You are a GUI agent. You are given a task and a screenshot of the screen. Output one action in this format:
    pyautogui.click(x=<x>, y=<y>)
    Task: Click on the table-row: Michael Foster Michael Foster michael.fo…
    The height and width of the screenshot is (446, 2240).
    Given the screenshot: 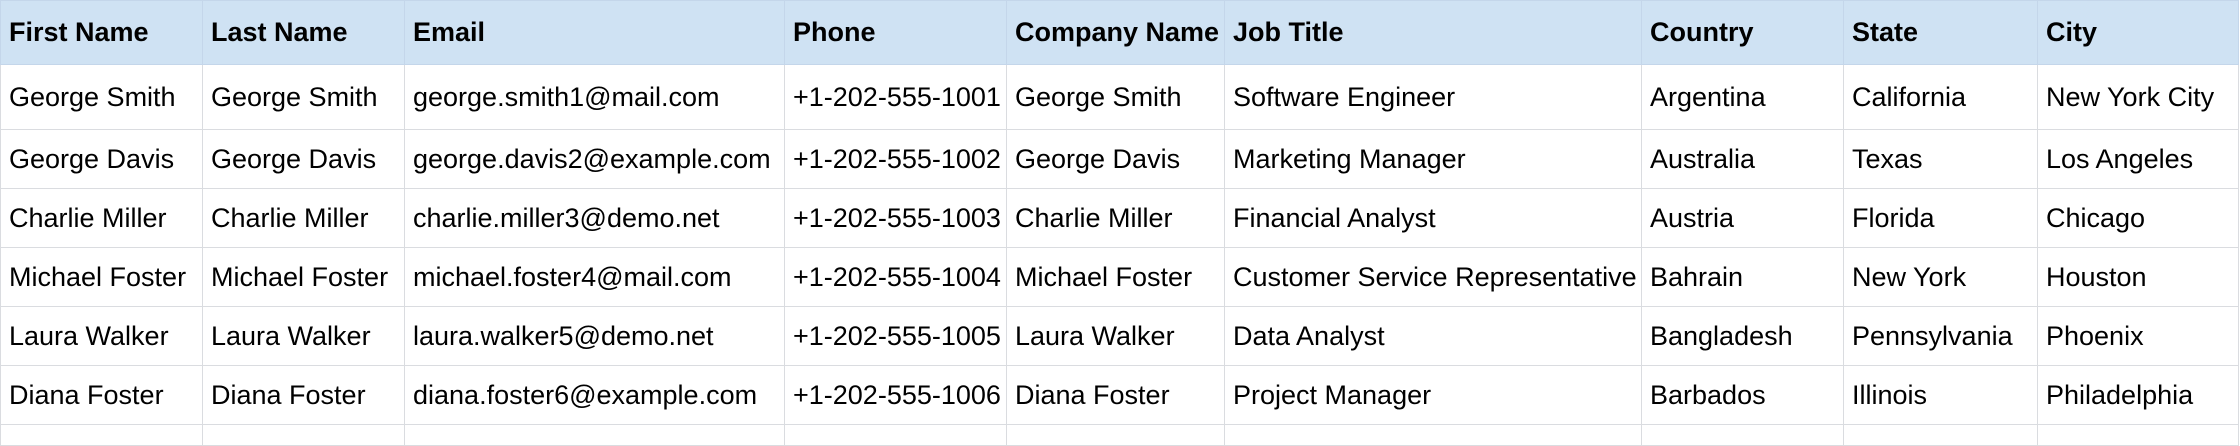 What is the action you would take?
    pyautogui.click(x=1119, y=277)
    